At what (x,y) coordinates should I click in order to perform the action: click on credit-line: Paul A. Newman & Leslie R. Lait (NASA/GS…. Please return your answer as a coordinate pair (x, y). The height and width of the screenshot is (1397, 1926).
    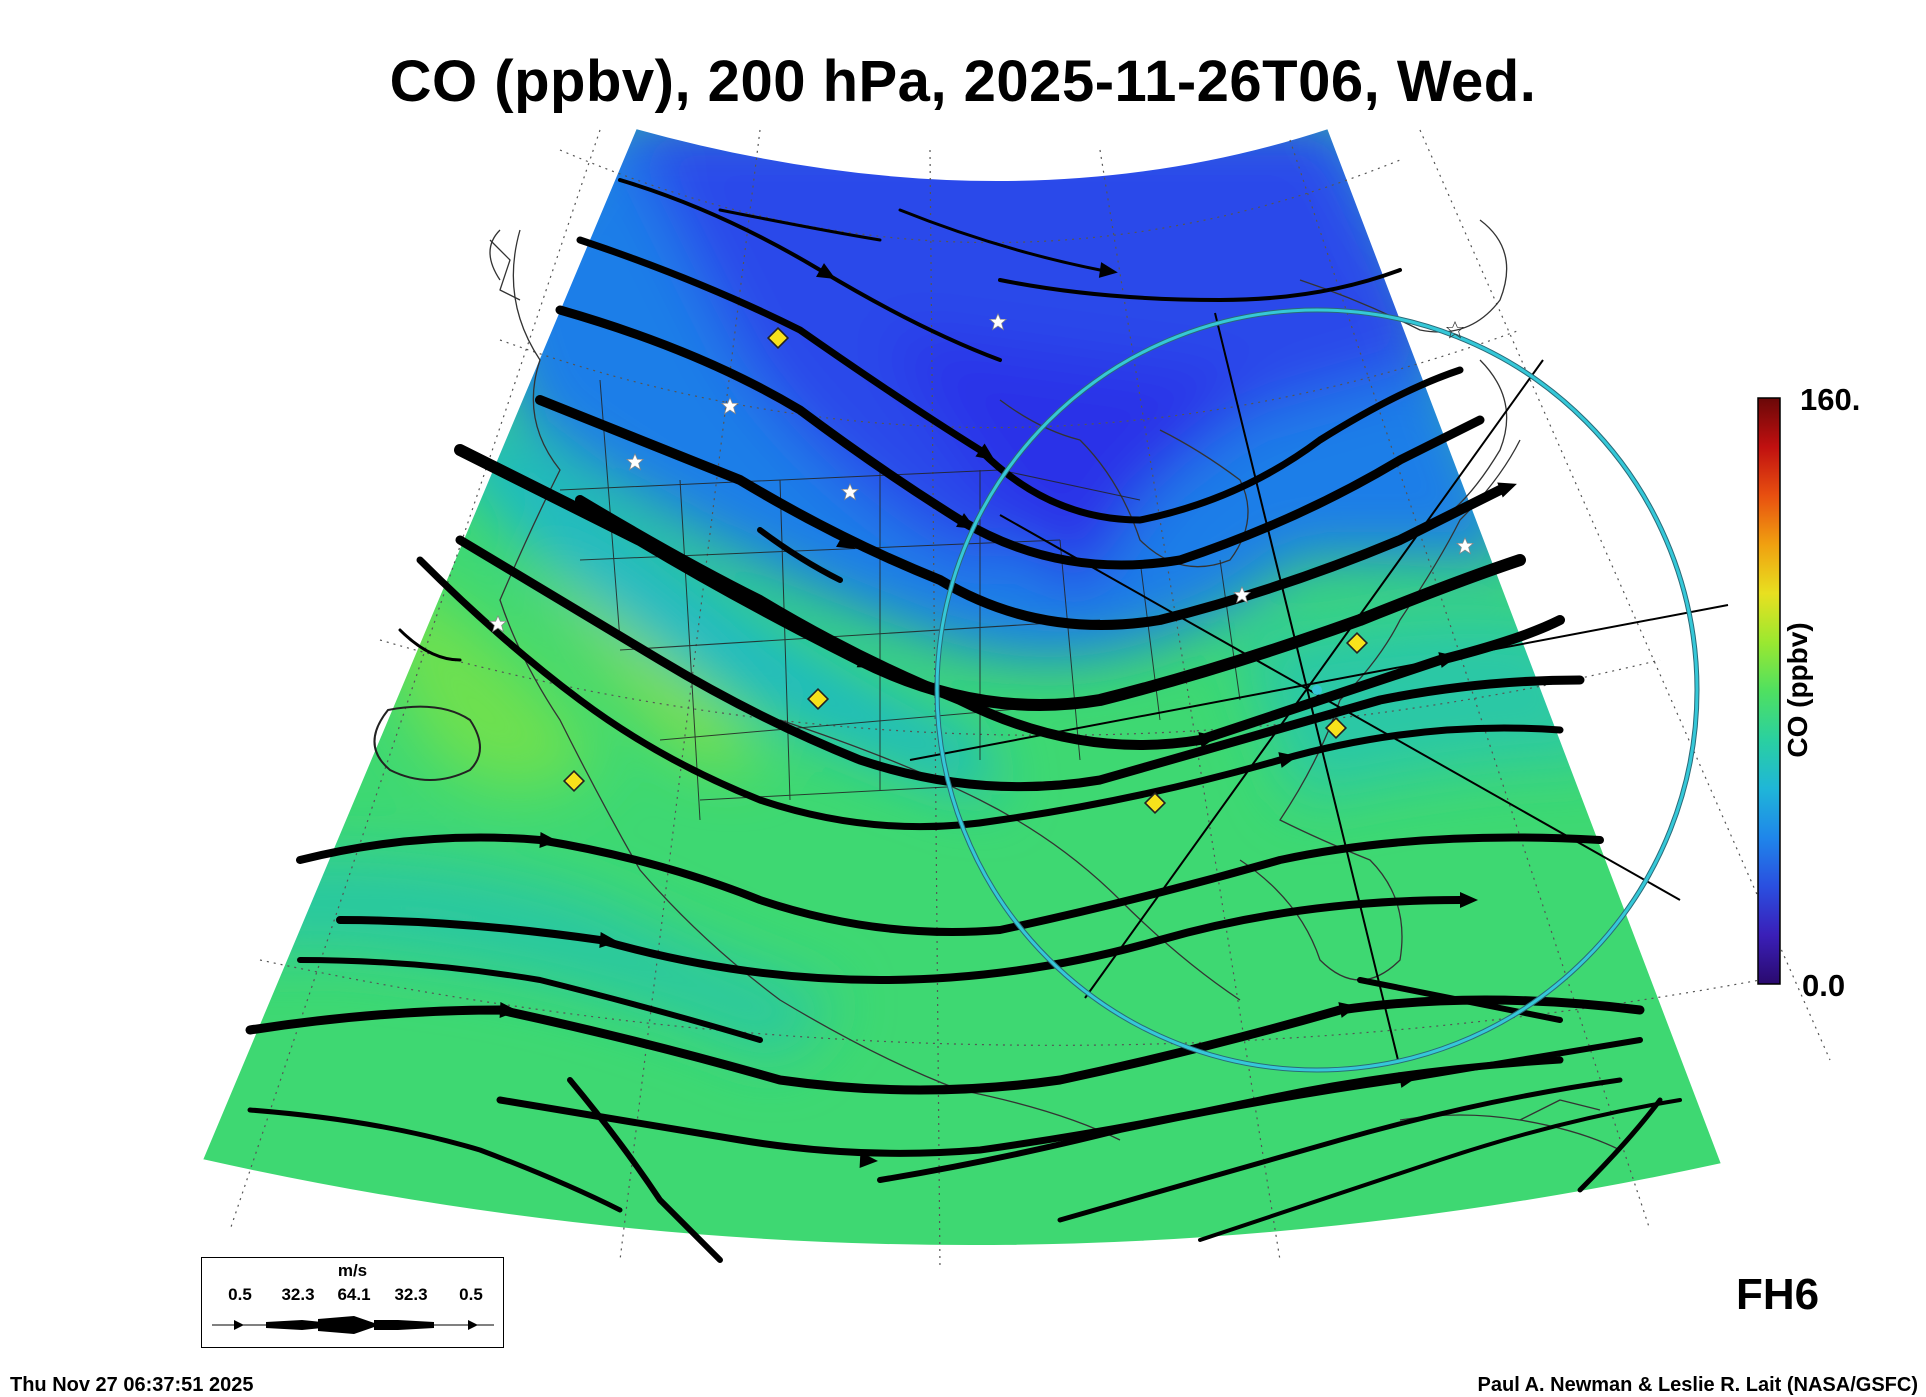
    Looking at the image, I should click on (1697, 1385).